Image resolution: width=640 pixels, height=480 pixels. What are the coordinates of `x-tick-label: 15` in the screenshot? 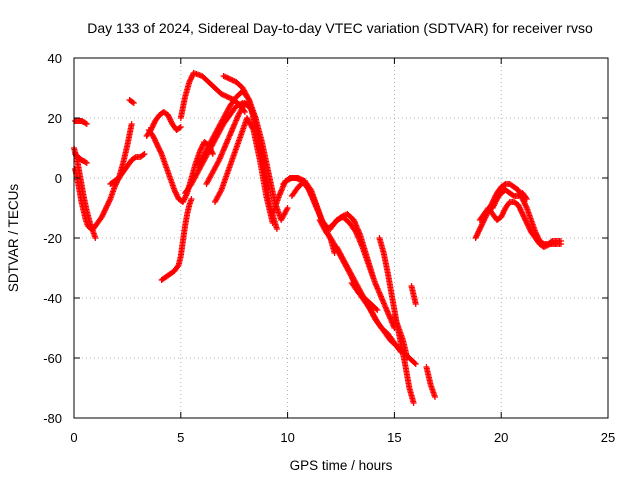 It's located at (394, 437).